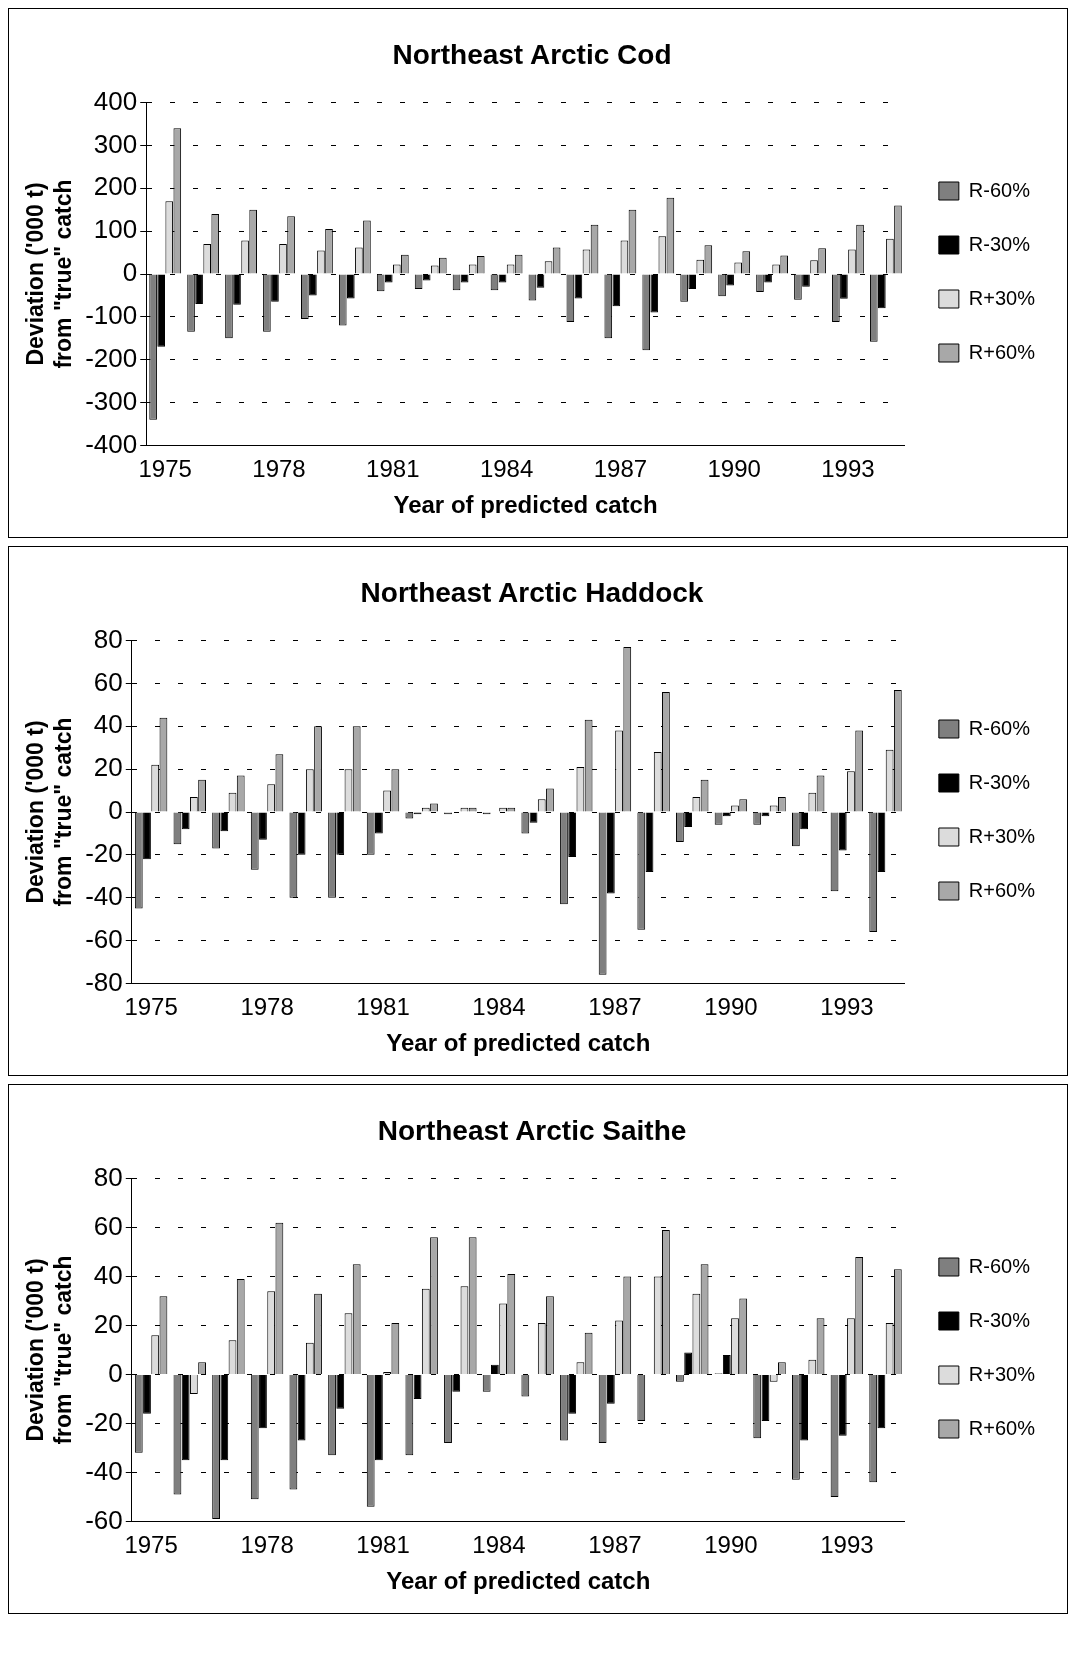 The width and height of the screenshot is (1078, 1653). What do you see at coordinates (115, 100) in the screenshot?
I see `y-tick-label: 400` at bounding box center [115, 100].